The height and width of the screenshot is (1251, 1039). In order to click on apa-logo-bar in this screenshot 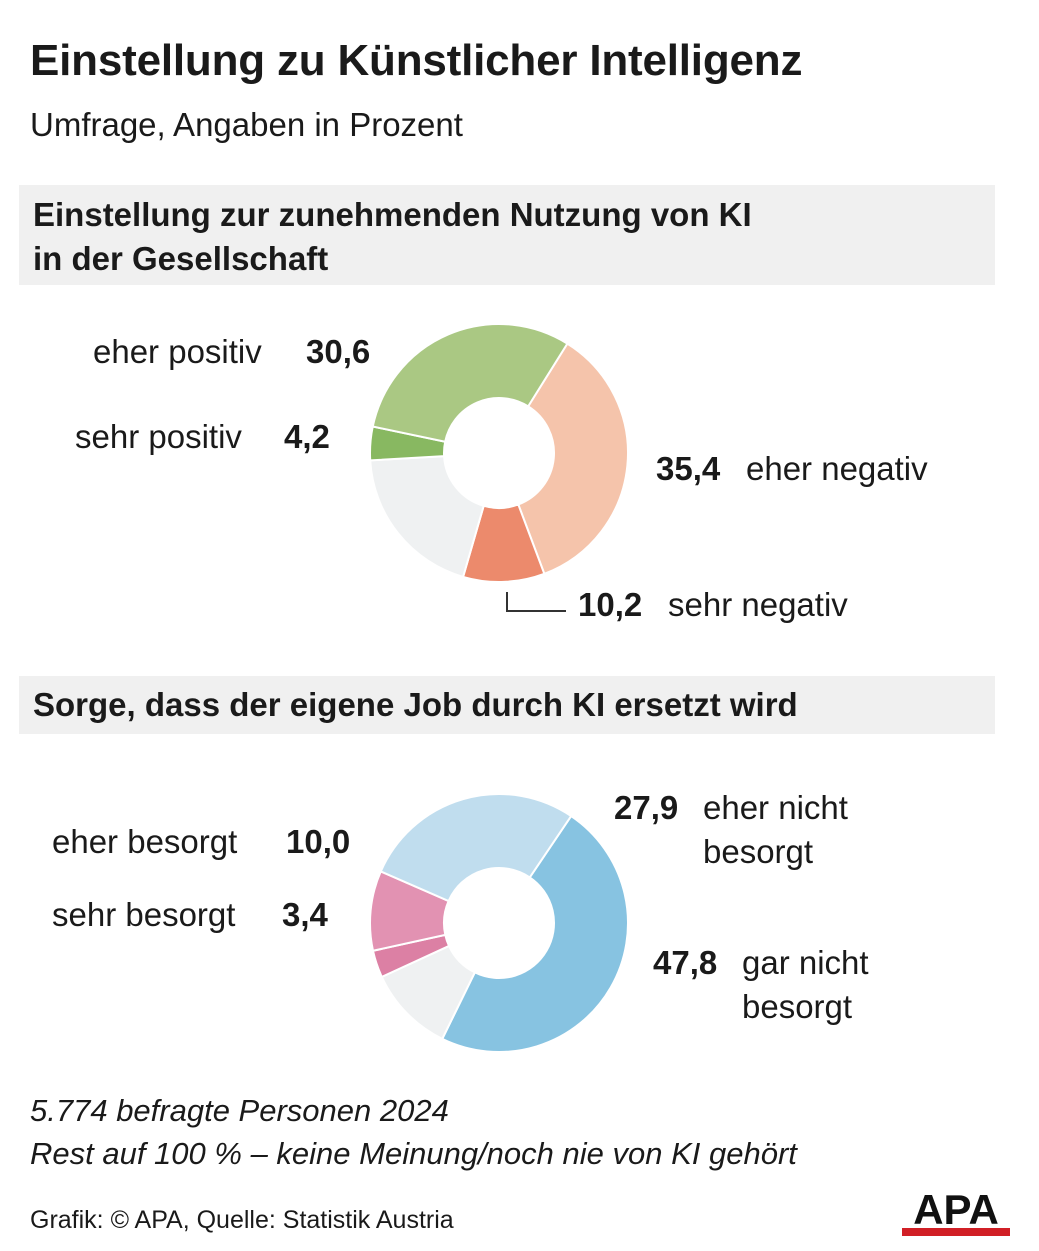, I will do `click(956, 1232)`.